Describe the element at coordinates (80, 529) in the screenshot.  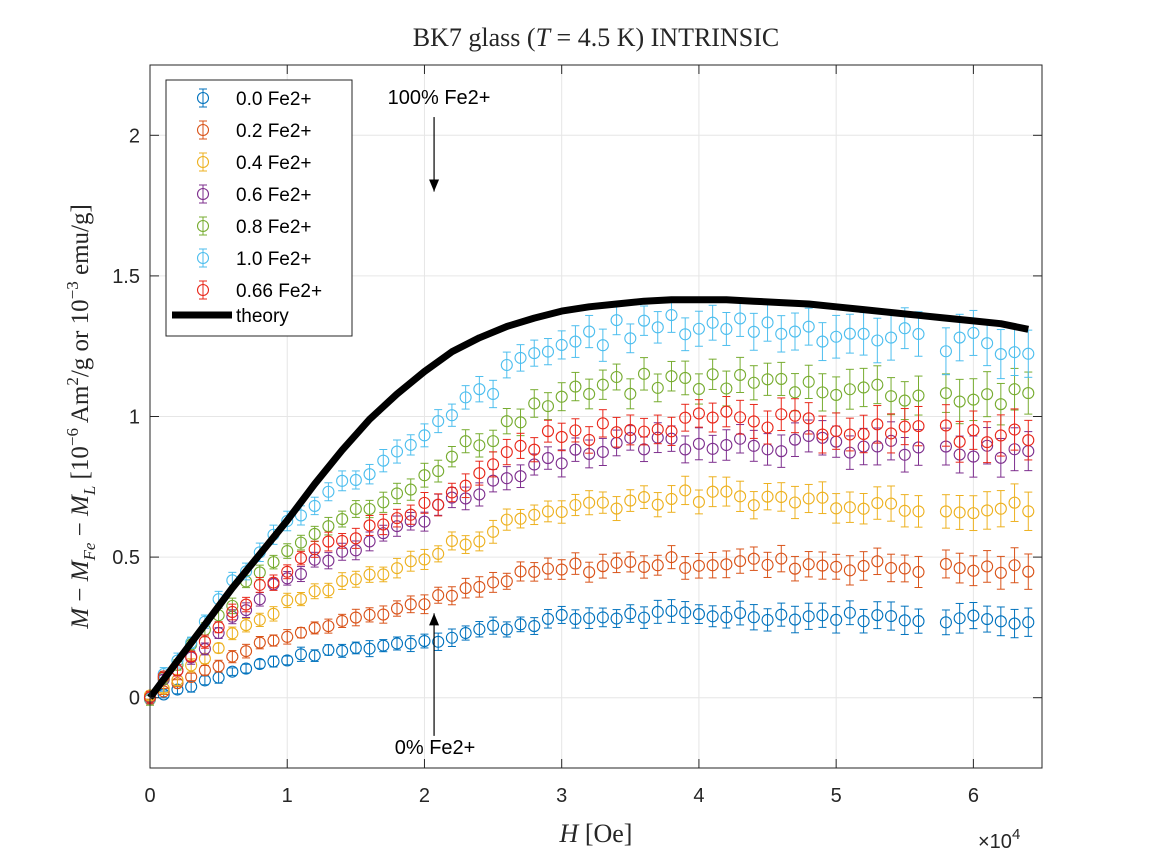
I see `ylabel-minus2: −` at that location.